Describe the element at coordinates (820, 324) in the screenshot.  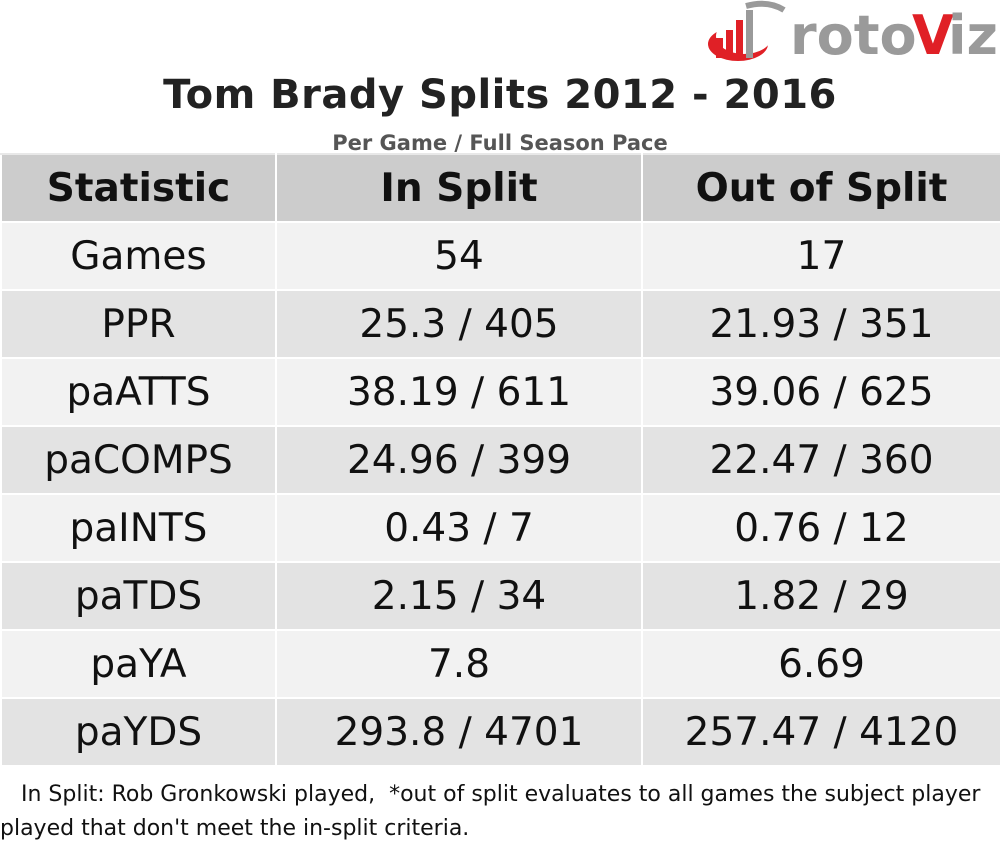
I see `cell-out-of-split: 21.93 / 351` at that location.